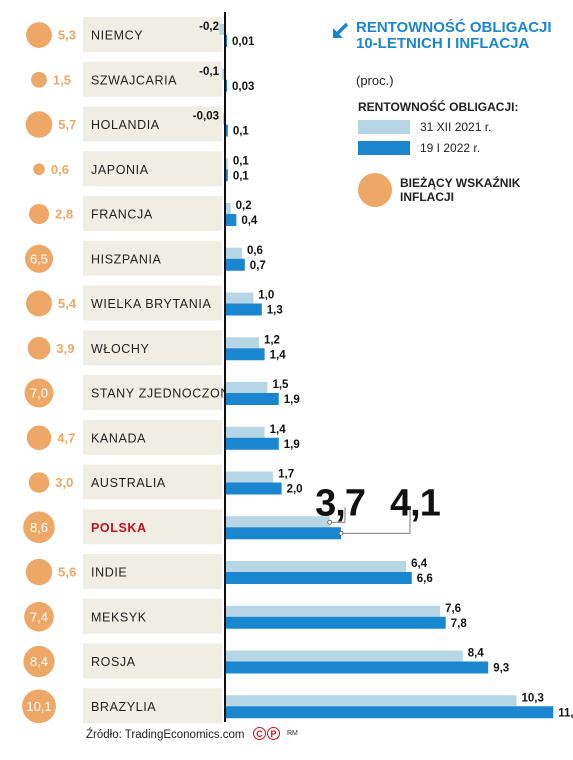 This screenshot has height=760, width=573. What do you see at coordinates (123, 707) in the screenshot?
I see `country-label: BRAZYLIA` at bounding box center [123, 707].